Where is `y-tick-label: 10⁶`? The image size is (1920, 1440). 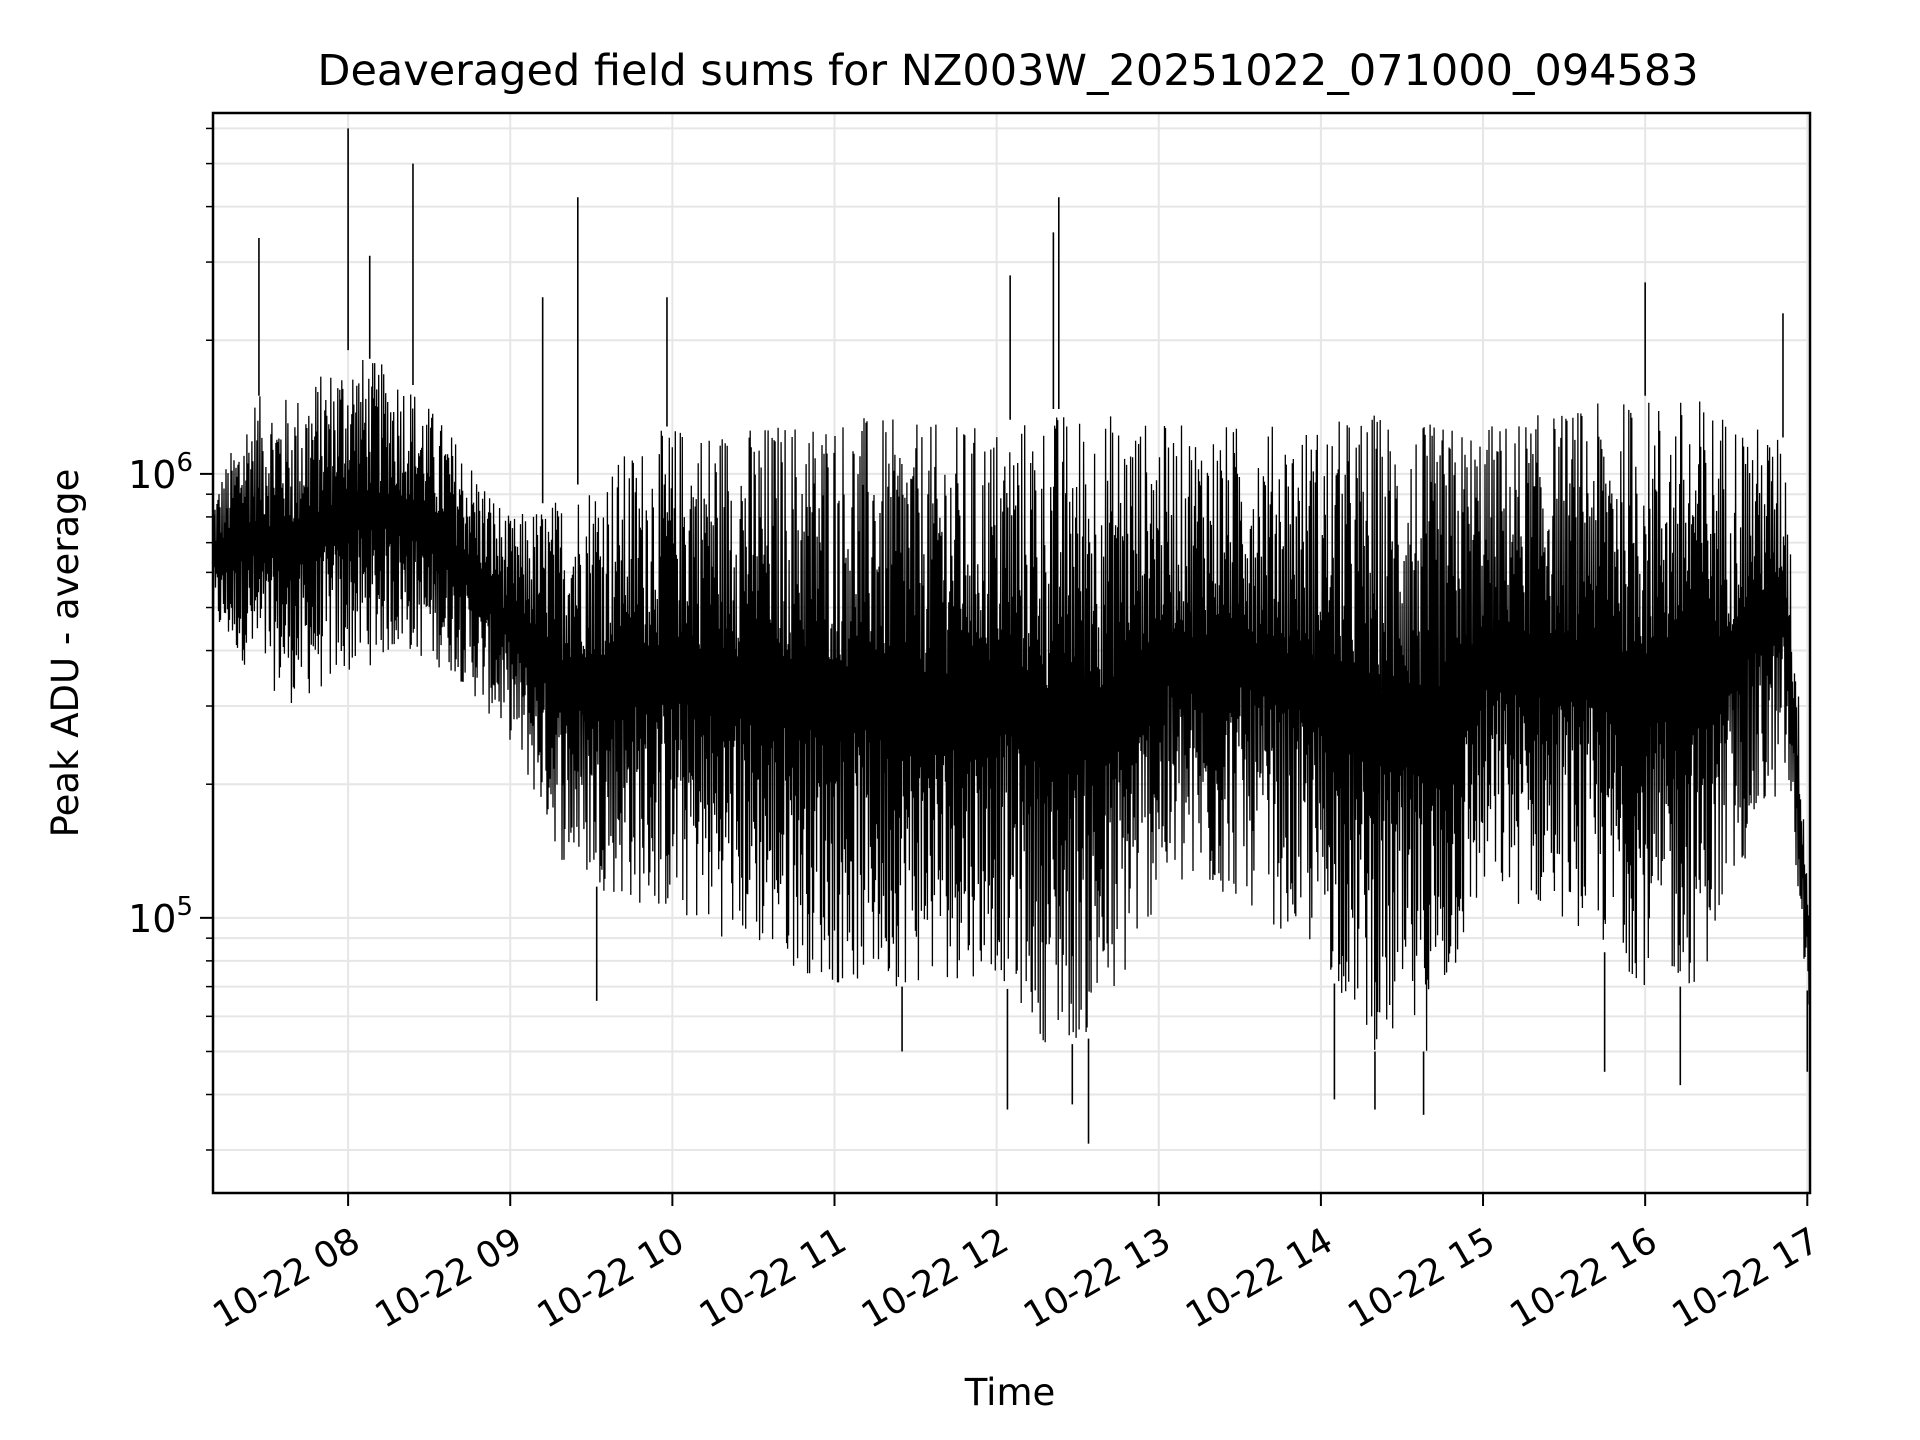
y-tick-label: 10⁶ is located at coordinates (160, 472).